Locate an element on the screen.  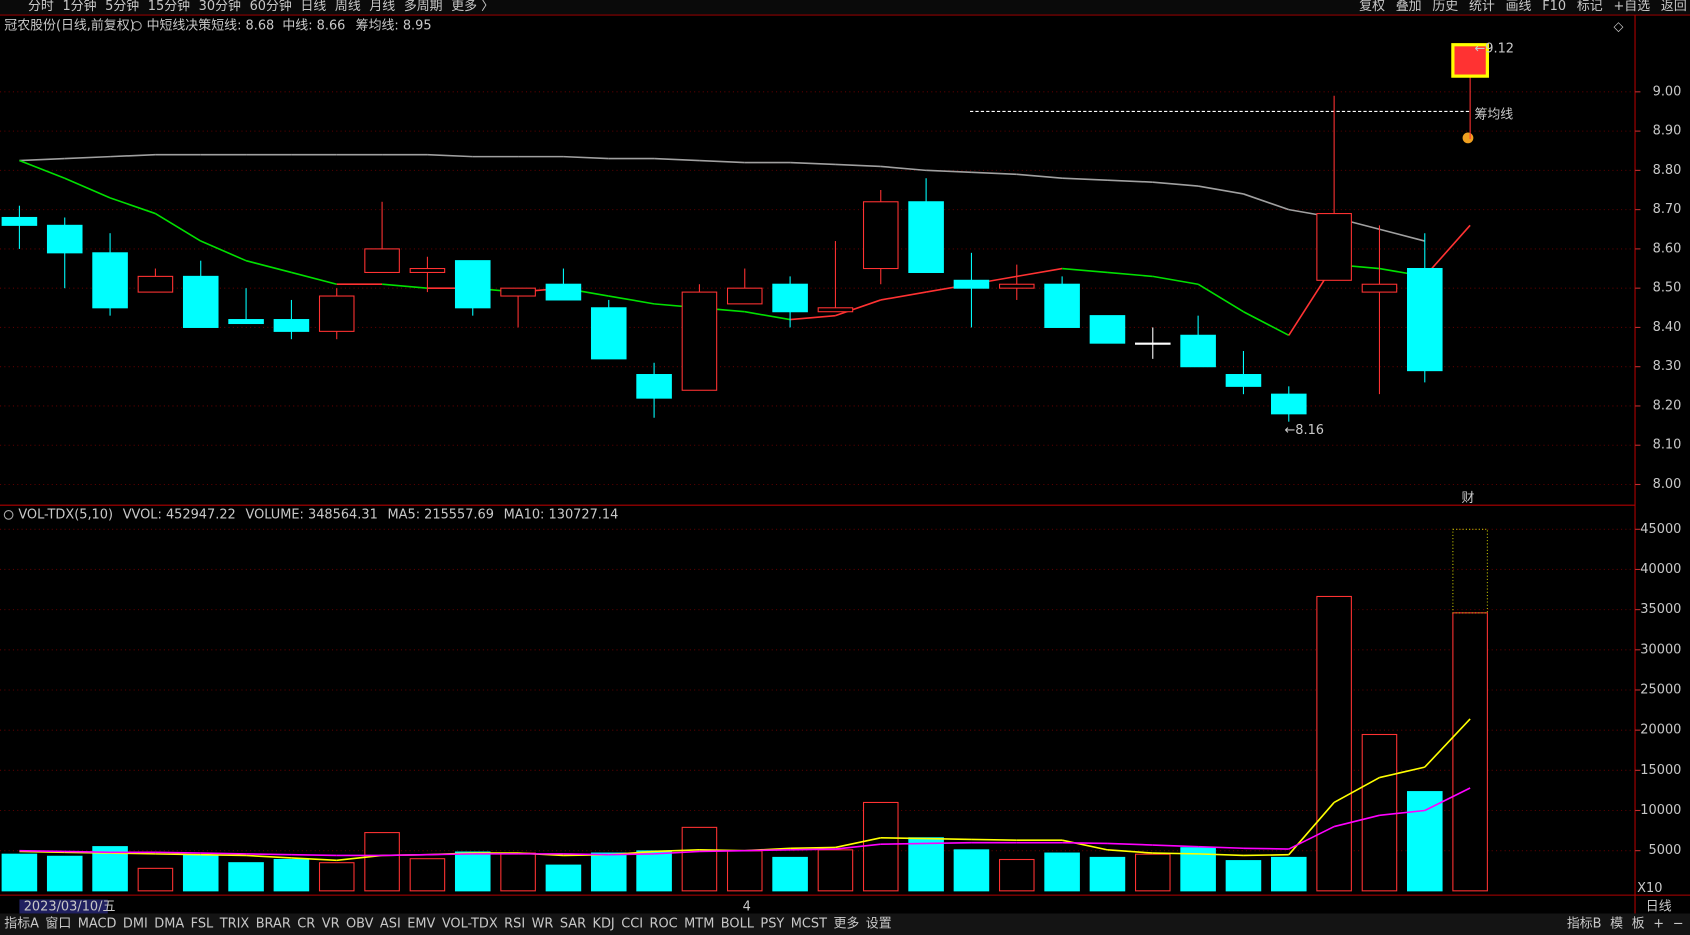
toolbar-item: 日线 is located at coordinates (313, 7).